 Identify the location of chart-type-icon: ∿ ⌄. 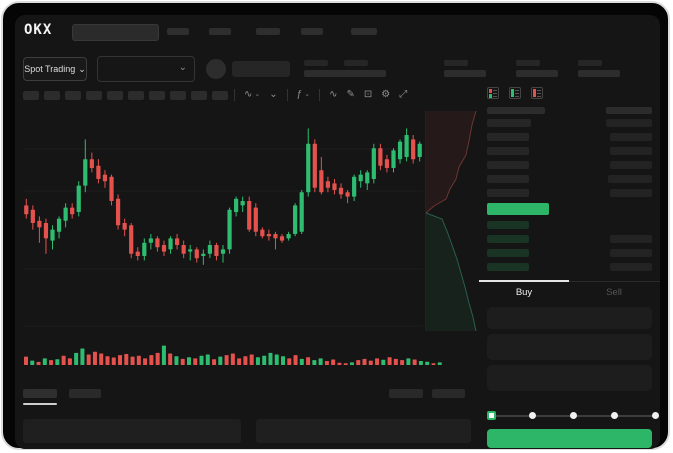
(252, 95).